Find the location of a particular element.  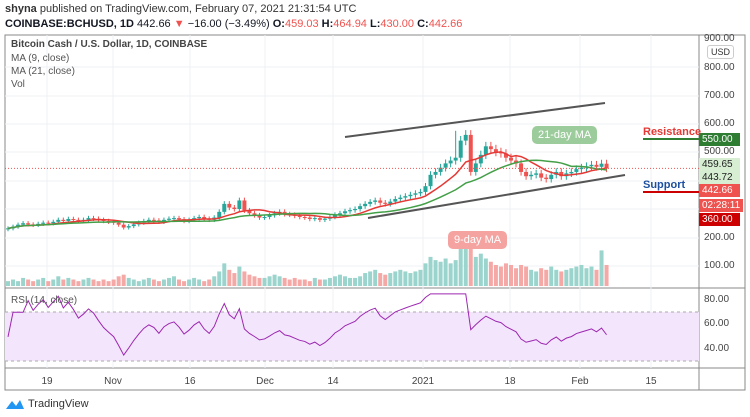

currency-button: USD is located at coordinates (721, 52).